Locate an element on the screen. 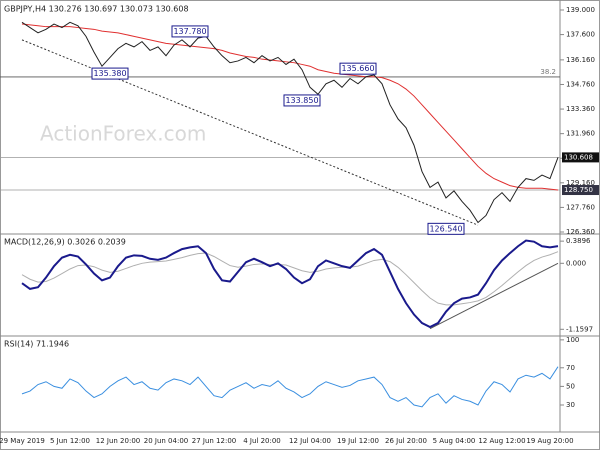 Image resolution: width=600 pixels, height=450 pixels. annotation-label: 133.850 is located at coordinates (301, 100).